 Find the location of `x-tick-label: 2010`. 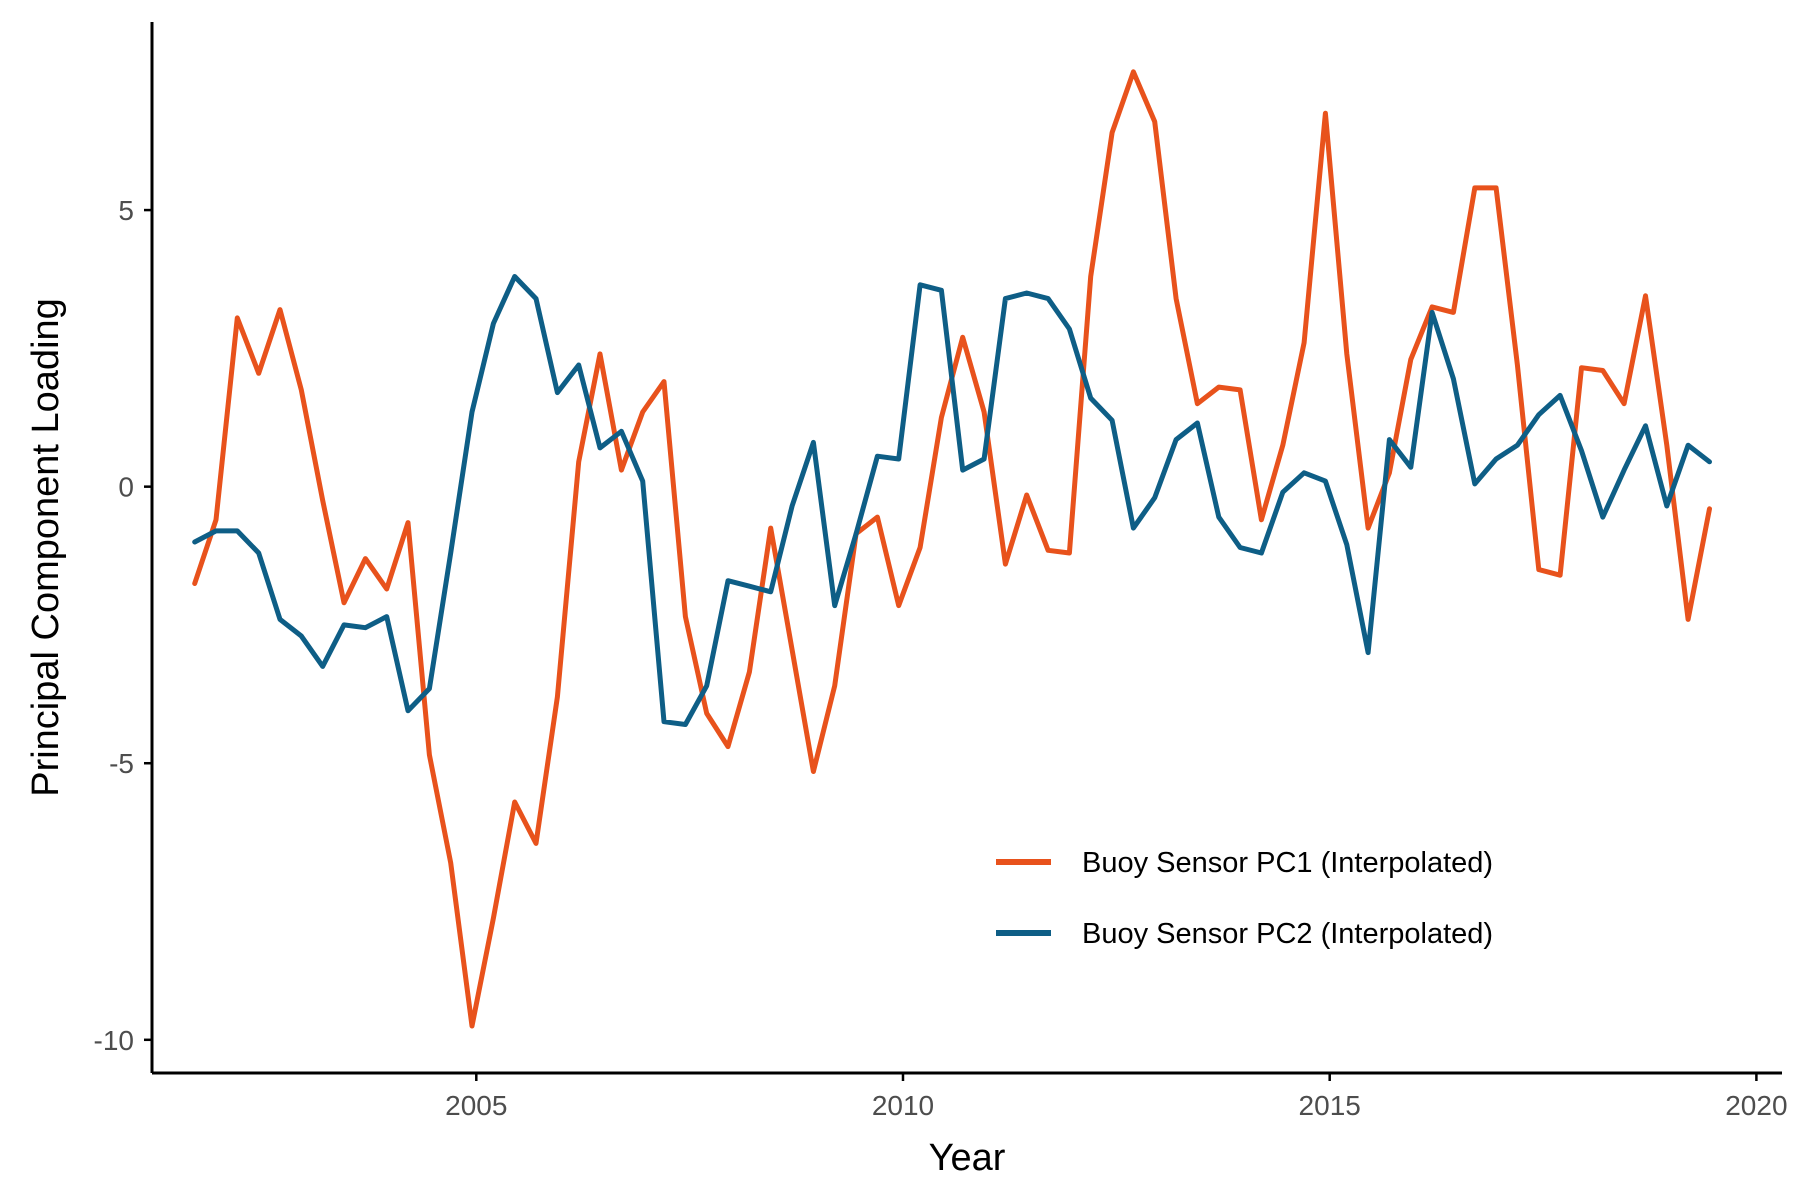

x-tick-label: 2010 is located at coordinates (903, 1105).